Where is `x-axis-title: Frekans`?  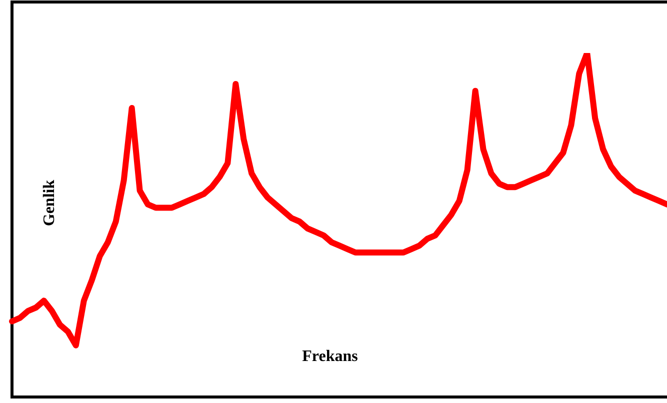
x-axis-title: Frekans is located at coordinates (330, 357).